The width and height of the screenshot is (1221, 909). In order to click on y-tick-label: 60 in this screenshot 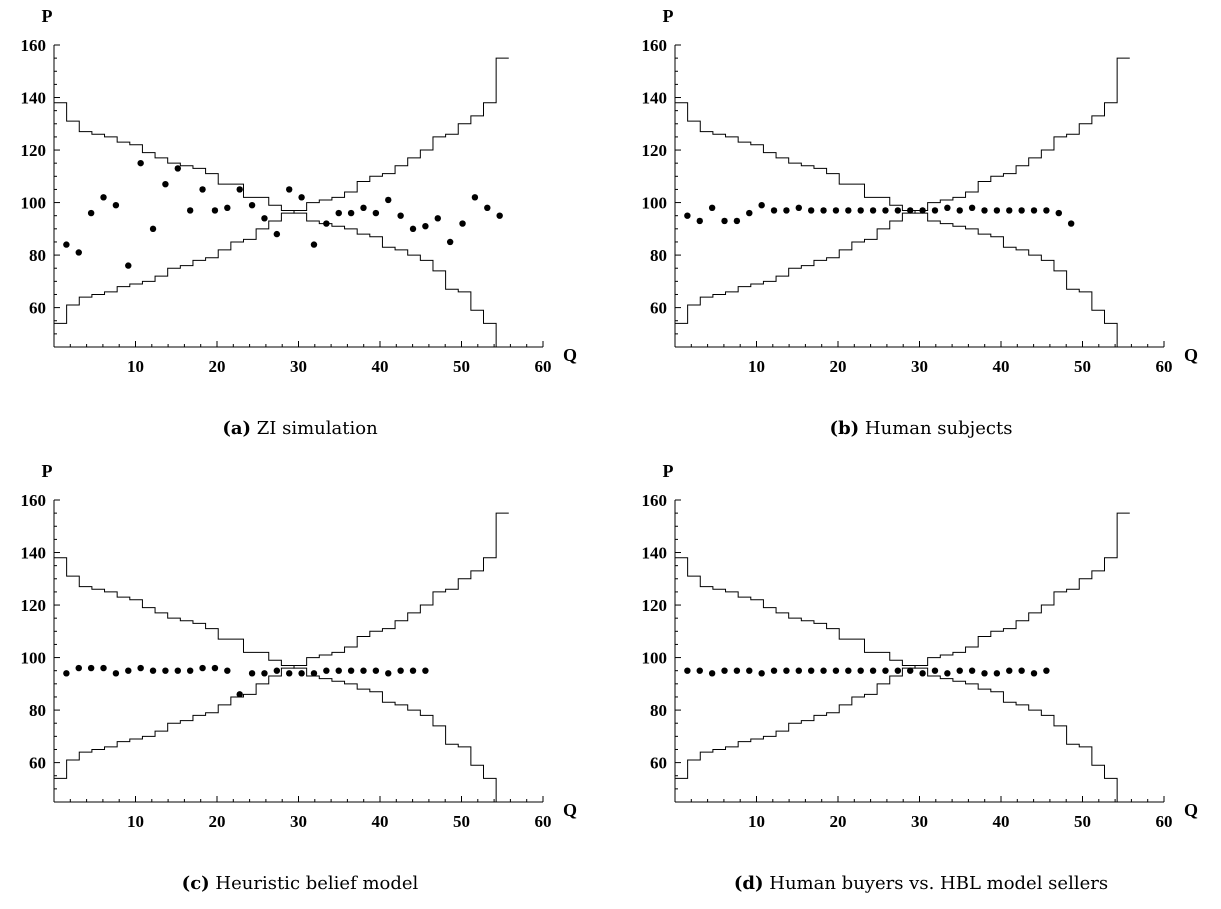, I will do `click(37, 308)`.